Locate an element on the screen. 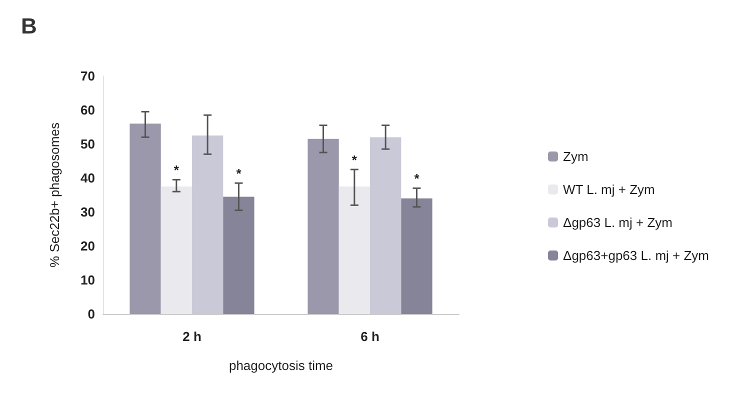  legend-label: WT L. mj + Zym is located at coordinates (609, 189).